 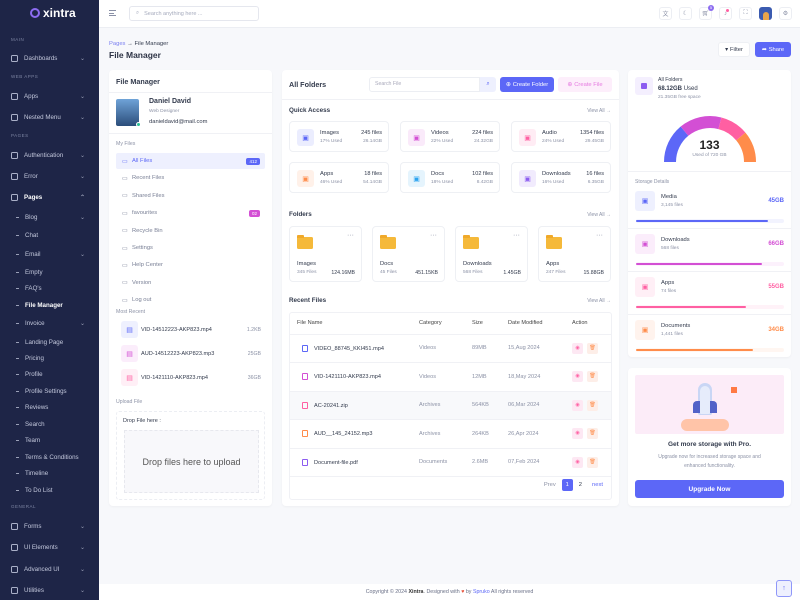 What do you see at coordinates (191, 329) in the screenshot?
I see `recent-file-item: ▤ VID-14512223-AKP823.mp4 1.2KB` at bounding box center [191, 329].